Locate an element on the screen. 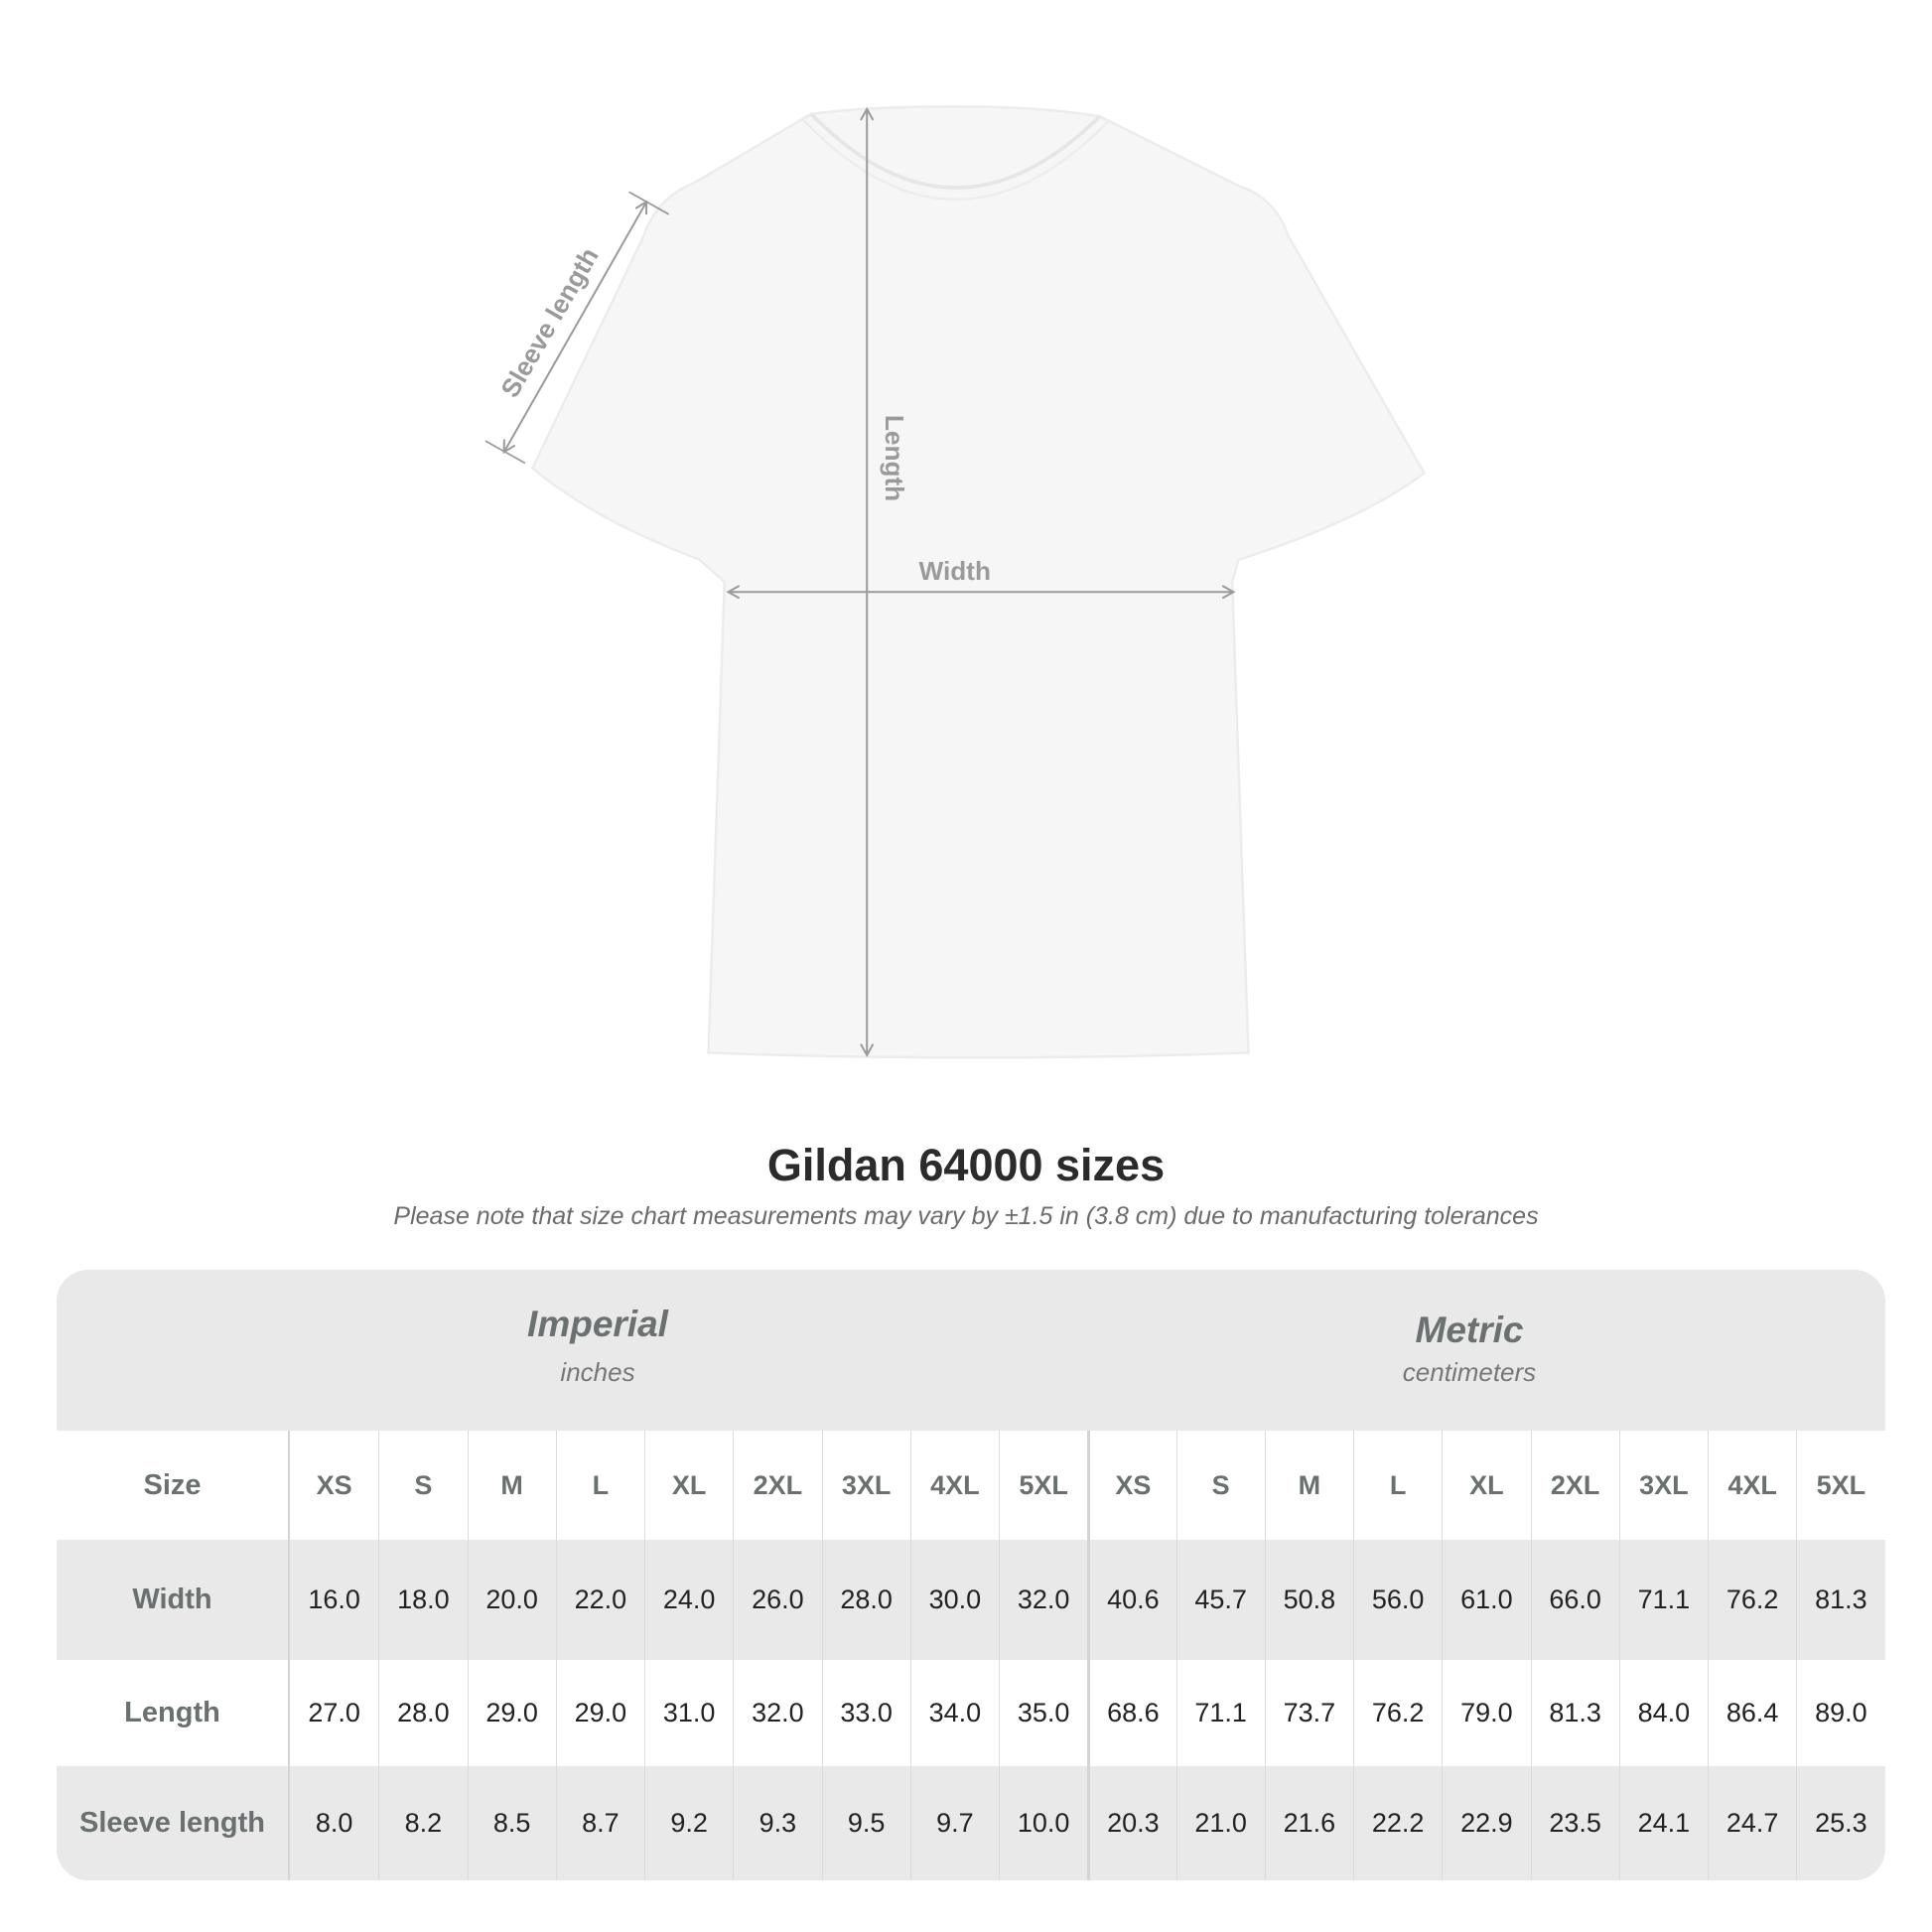  table-cell: 8.0 is located at coordinates (334, 1823).